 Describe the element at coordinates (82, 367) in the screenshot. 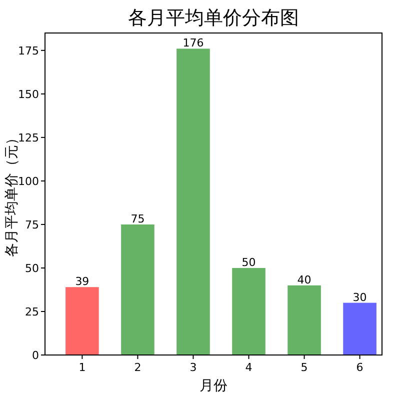

I see `x-tick-label: 1` at that location.